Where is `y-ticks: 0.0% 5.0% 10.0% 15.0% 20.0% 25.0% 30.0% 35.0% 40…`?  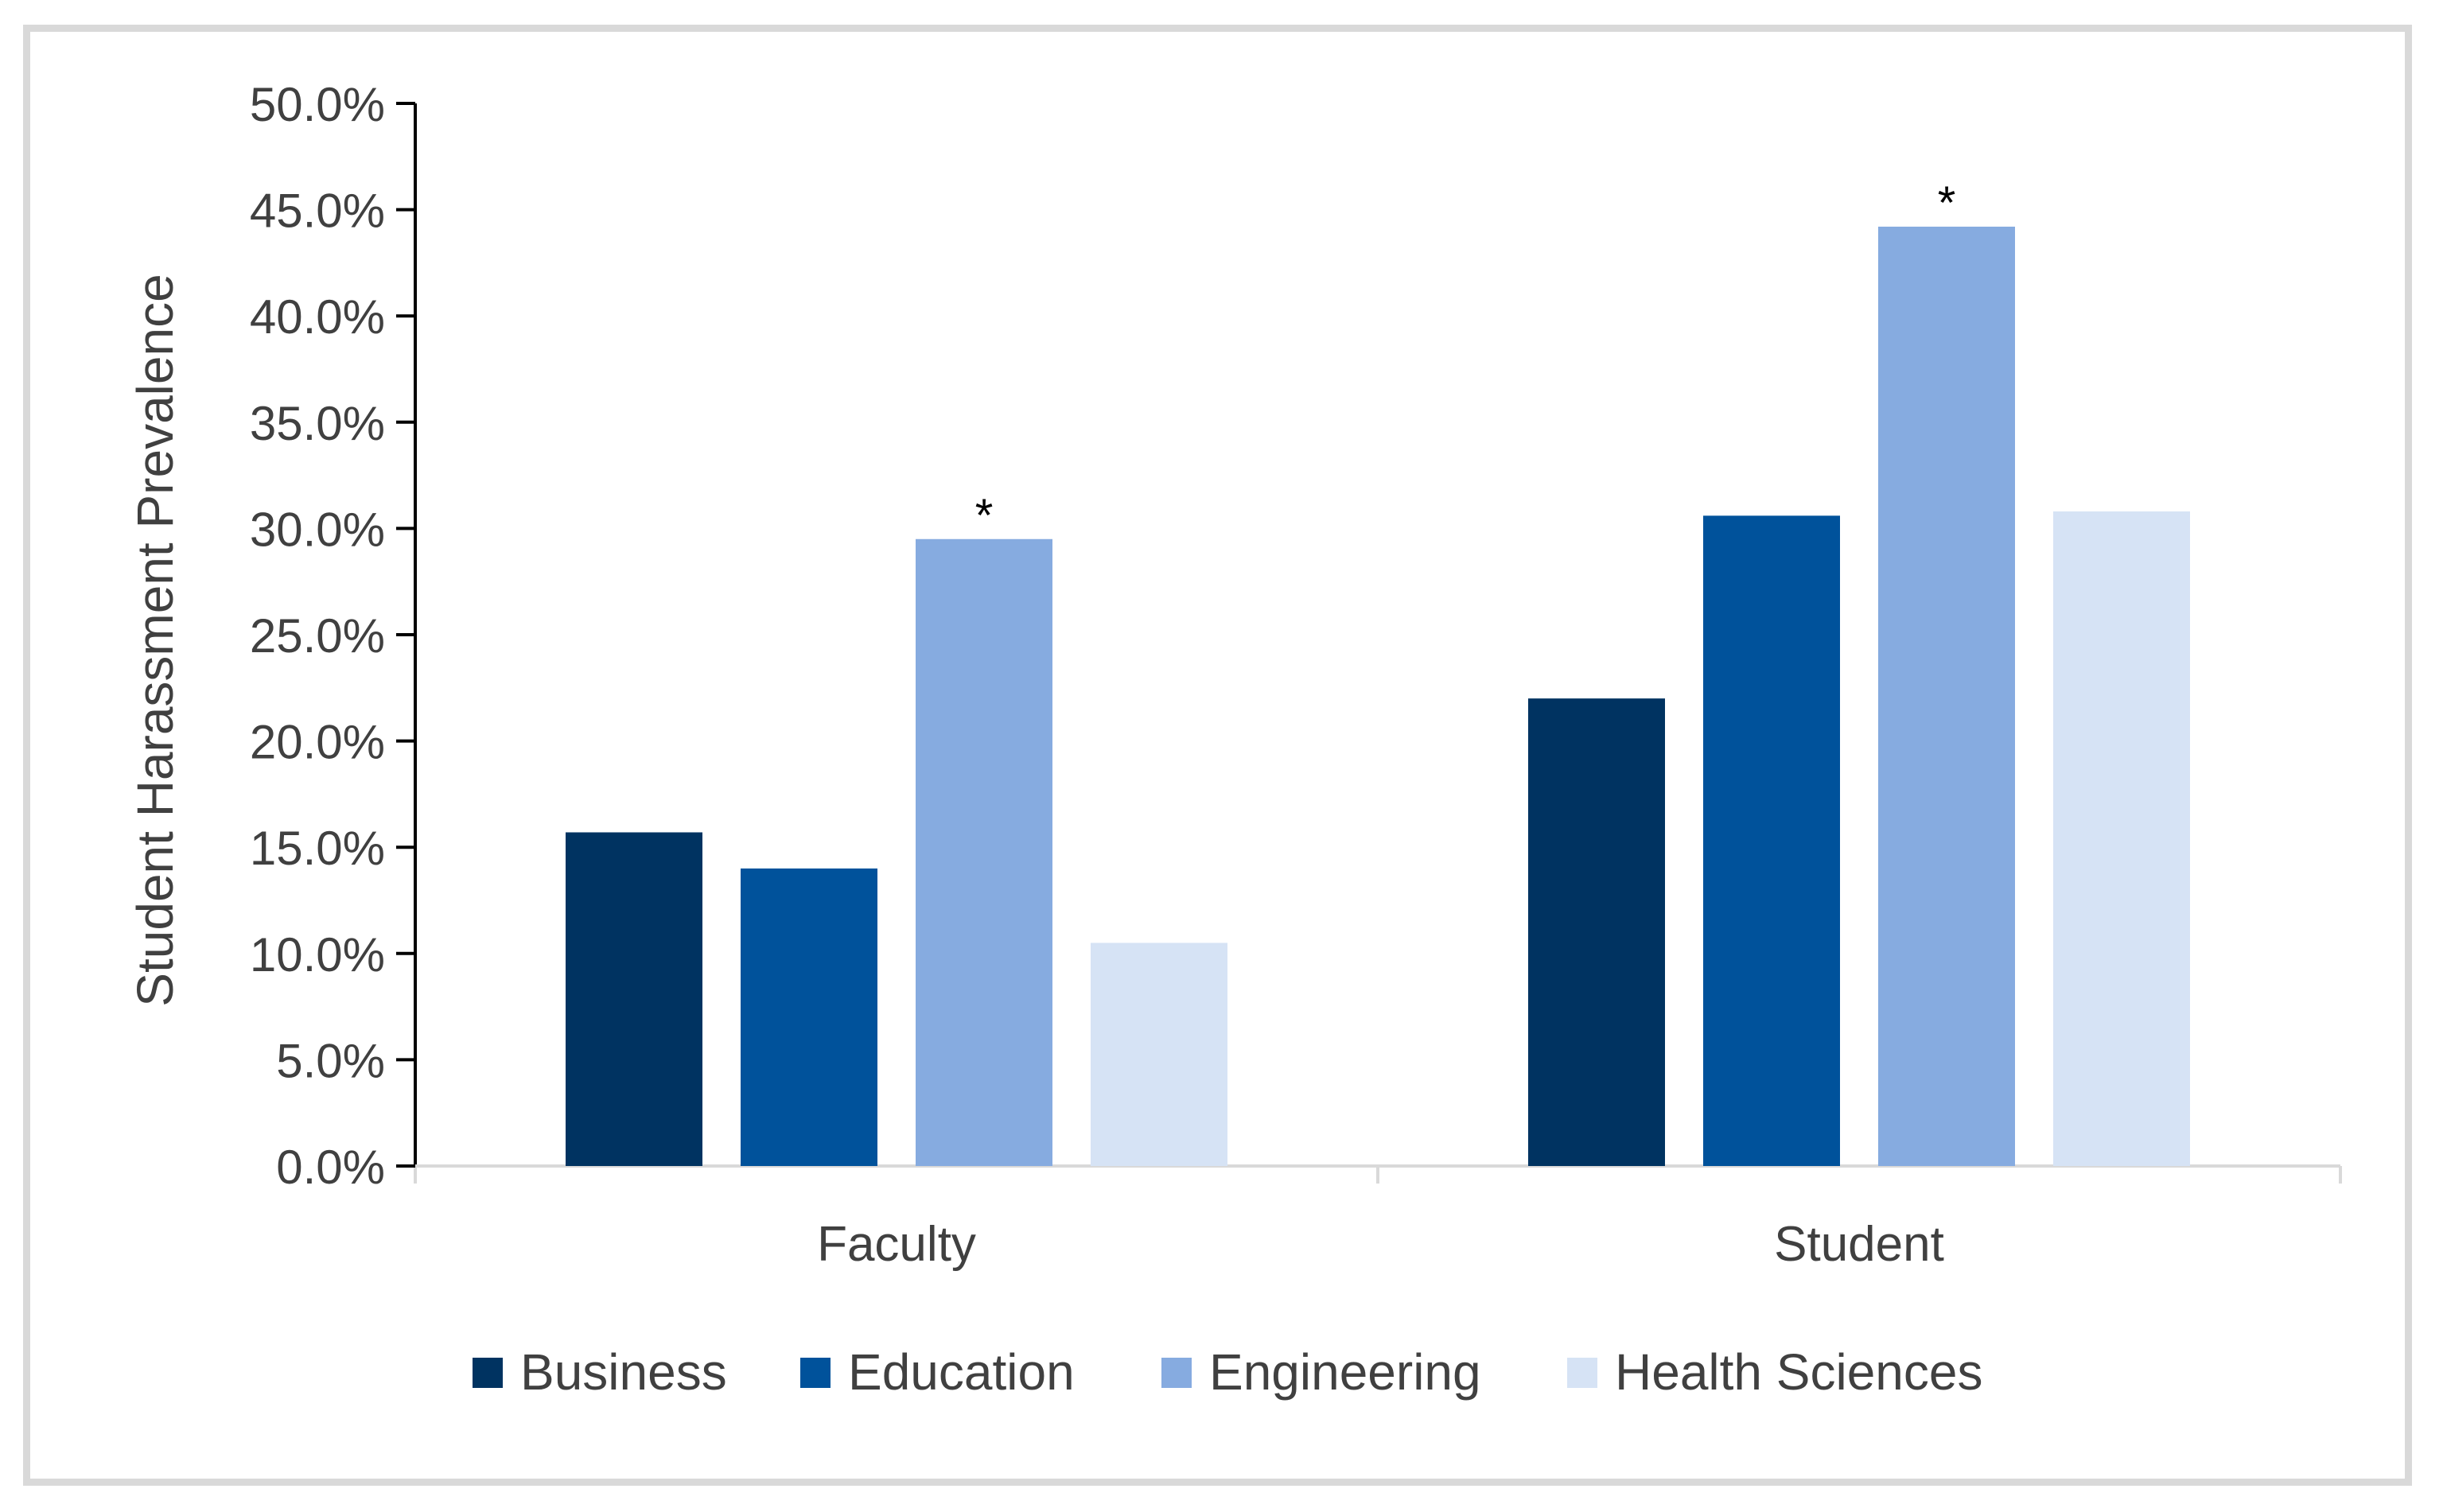
y-ticks: 0.0% 5.0% 10.0% 15.0% 20.0% 25.0% 30.0% 35.0% 40… is located at coordinates (332, 636).